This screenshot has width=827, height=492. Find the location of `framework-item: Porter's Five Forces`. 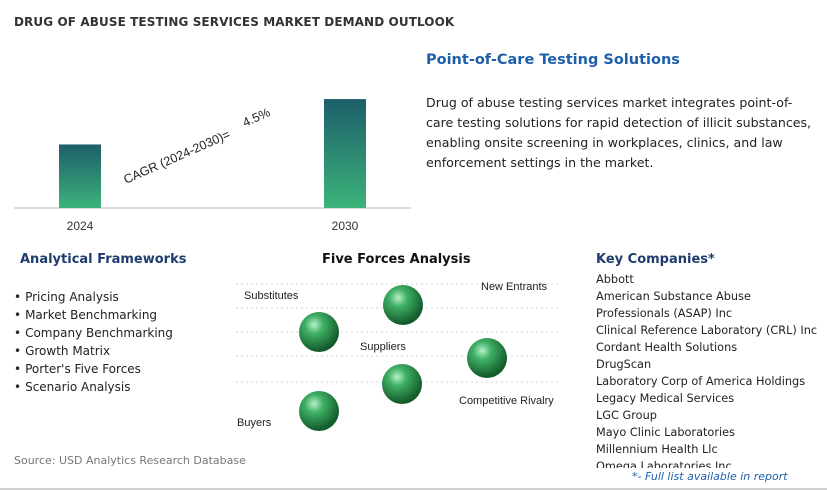

framework-item: Porter's Five Forces is located at coordinates (93, 369).